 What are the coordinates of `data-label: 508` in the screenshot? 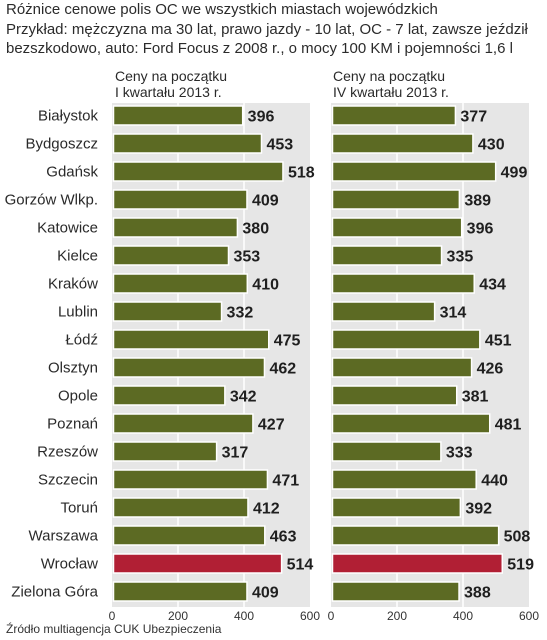 It's located at (517, 537).